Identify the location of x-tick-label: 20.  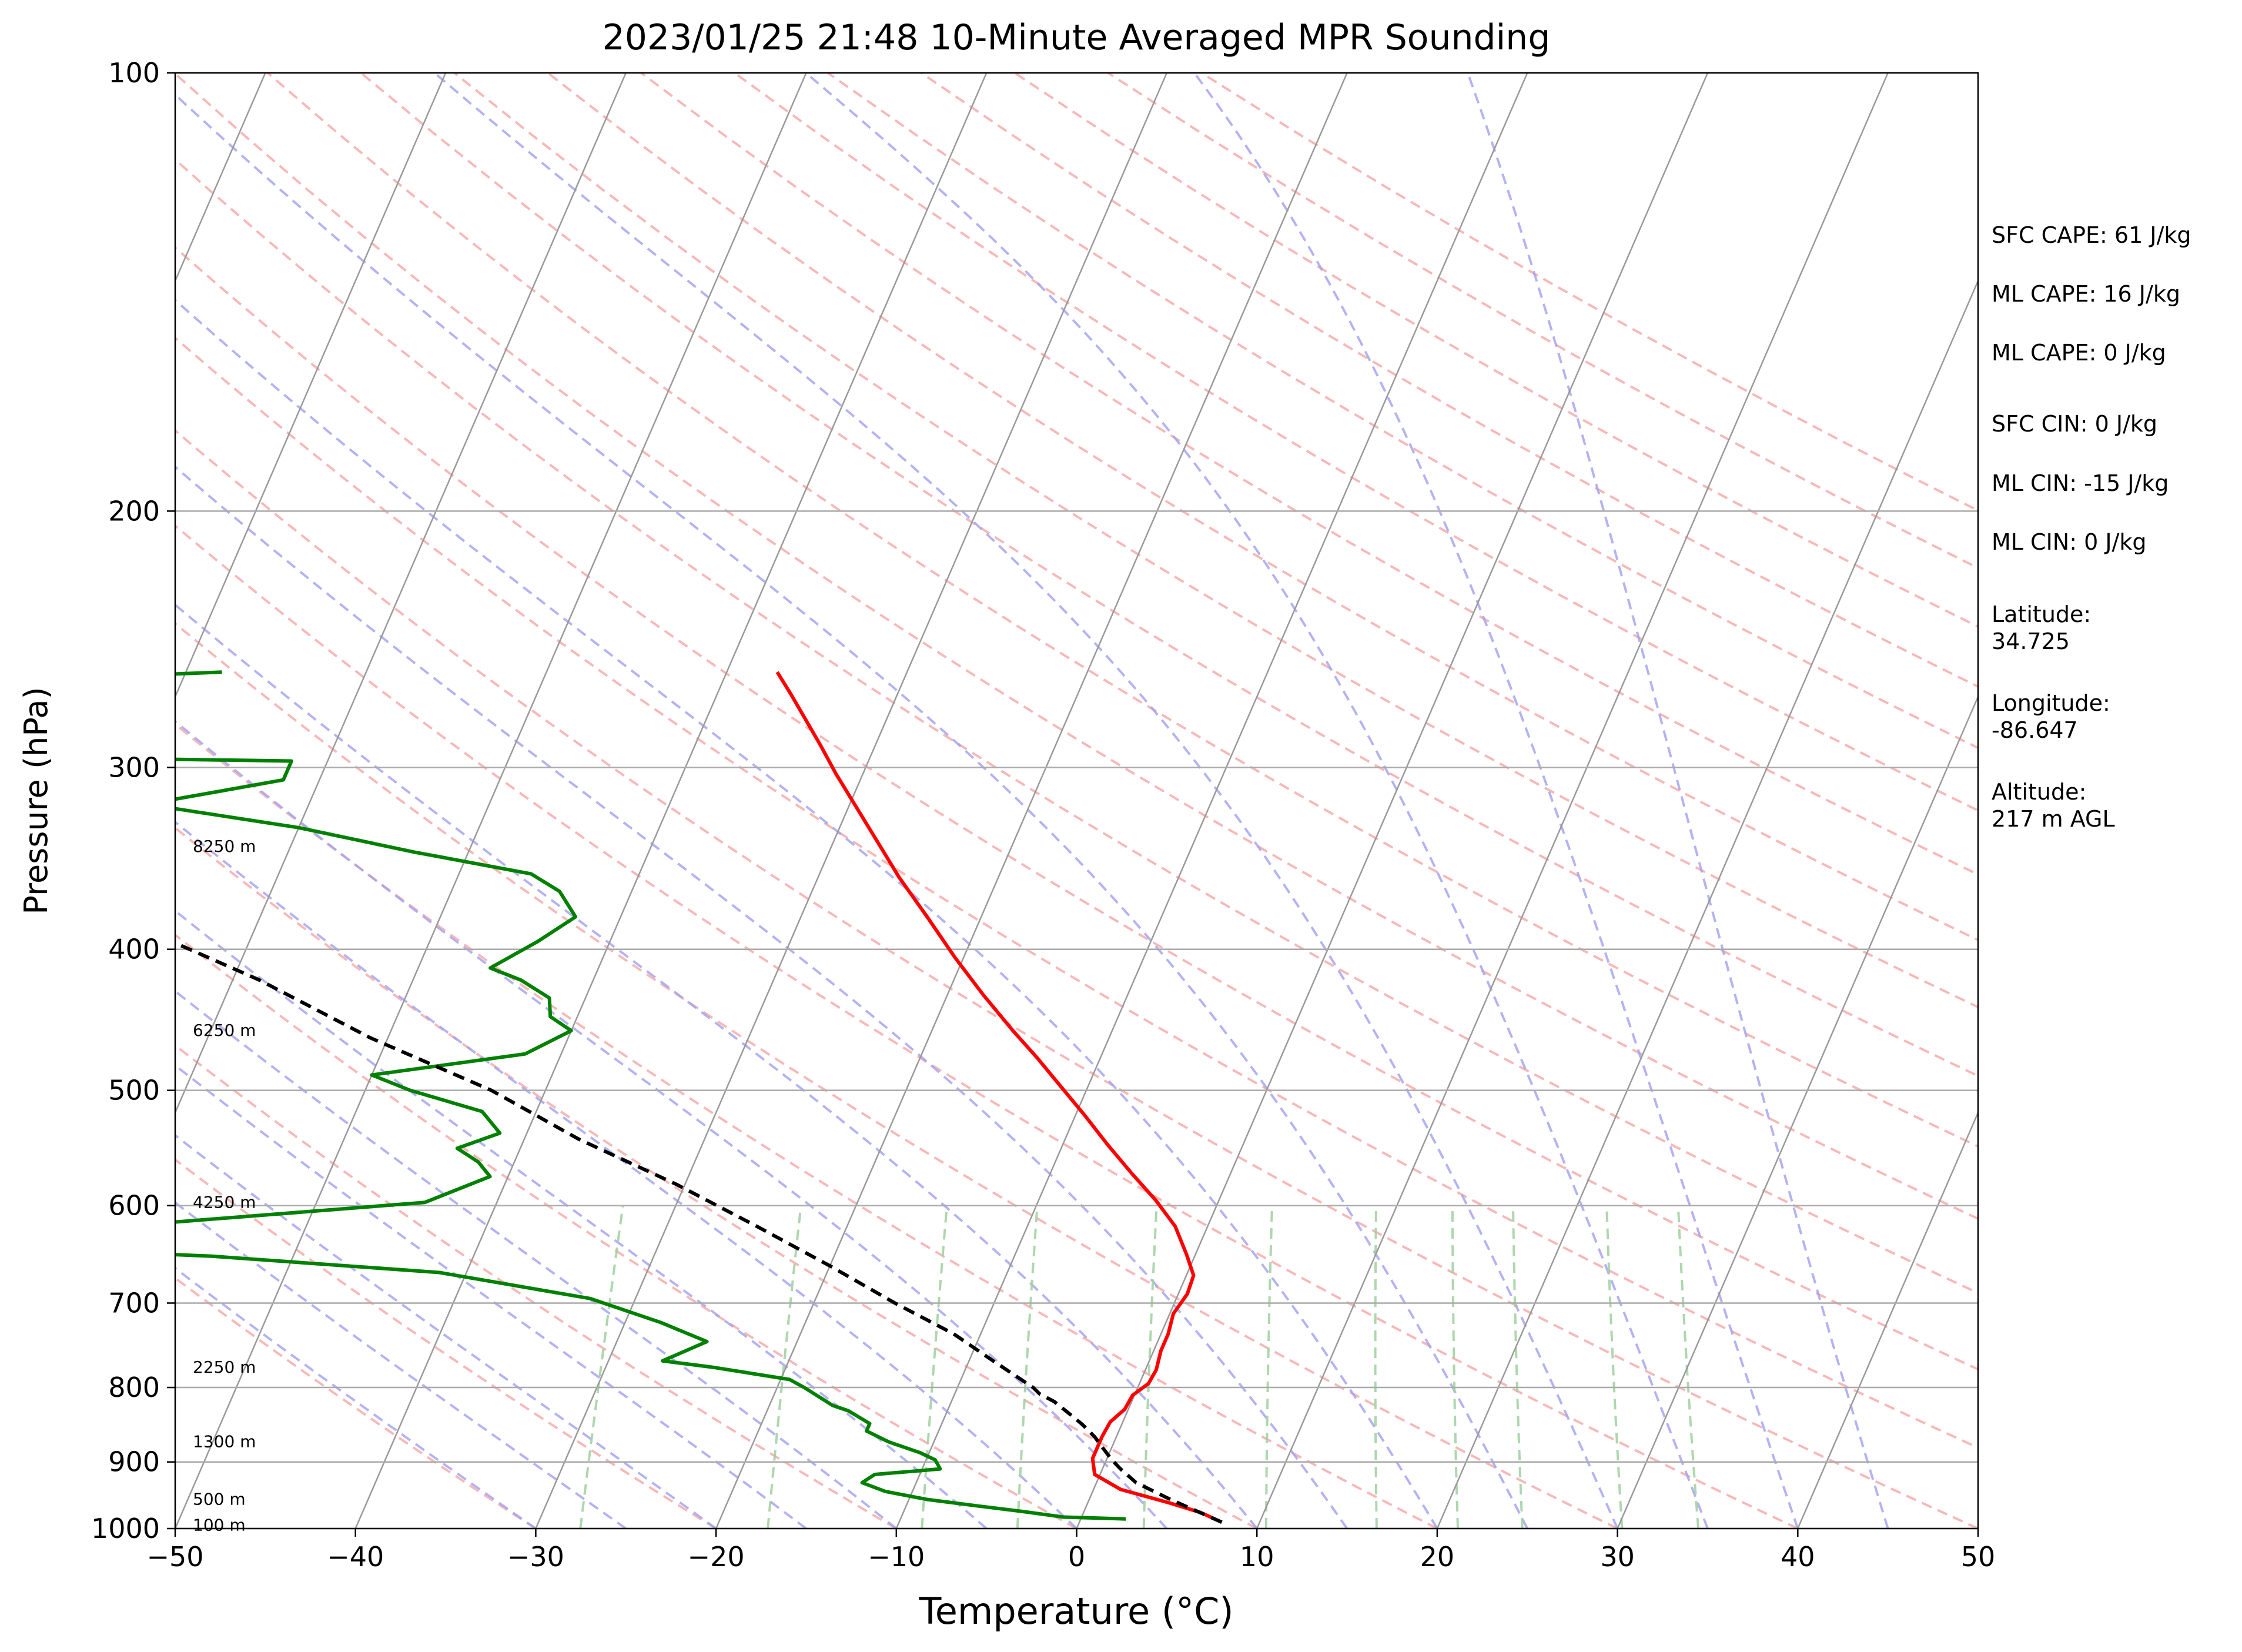
(1437, 1557).